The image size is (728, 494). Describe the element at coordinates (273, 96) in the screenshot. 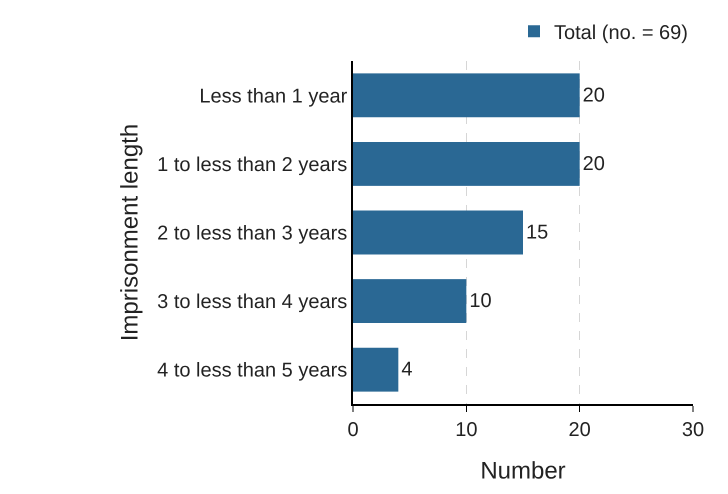

I see `y-tick-label: Less than 1 year` at that location.